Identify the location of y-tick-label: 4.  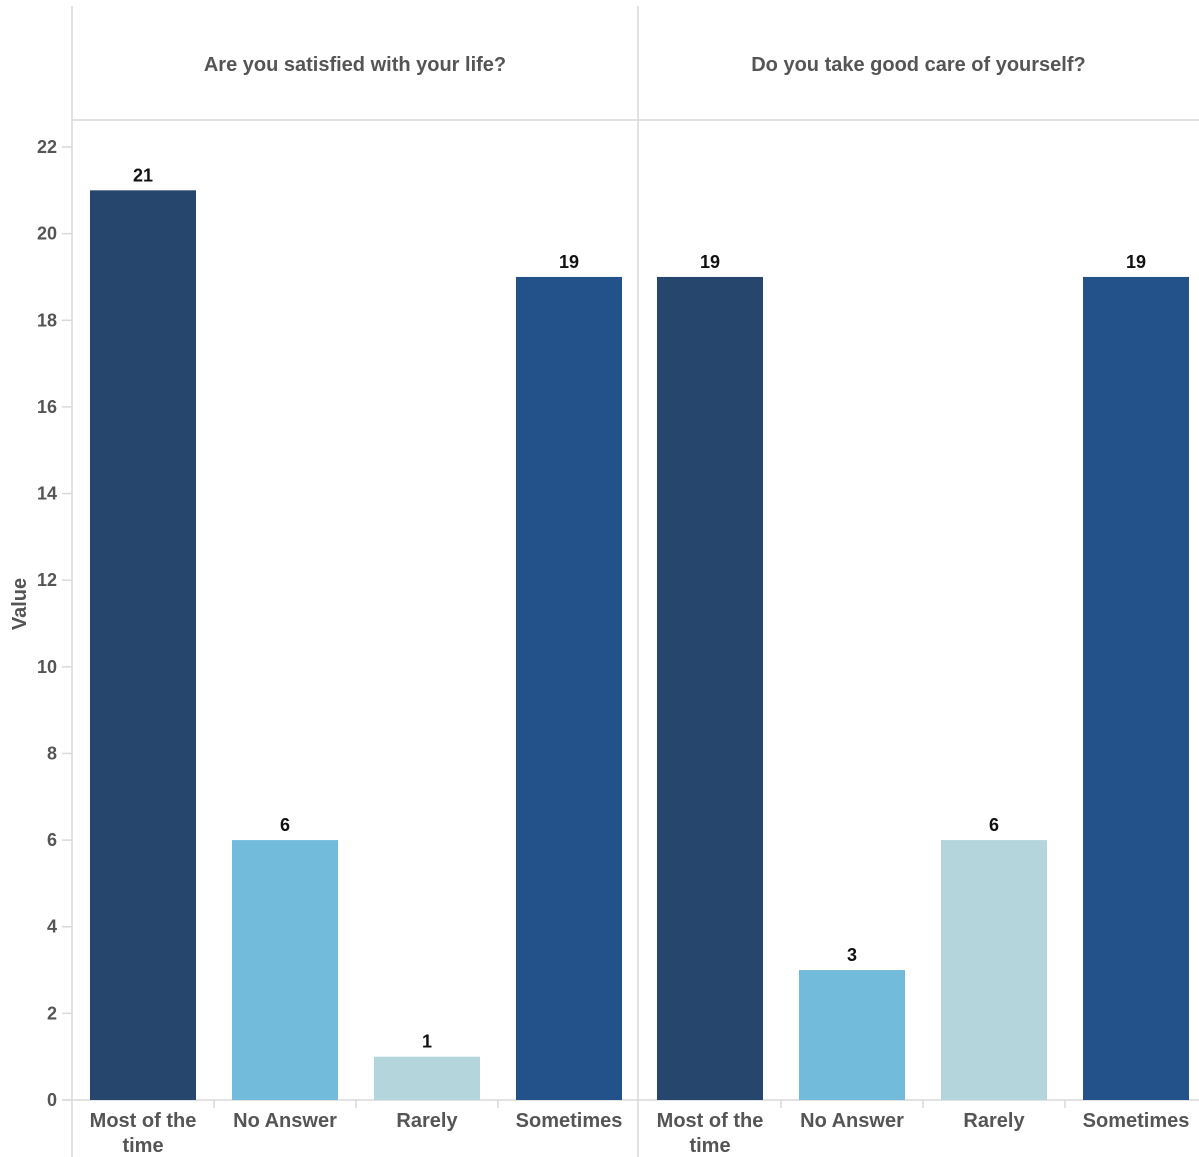
(52, 927).